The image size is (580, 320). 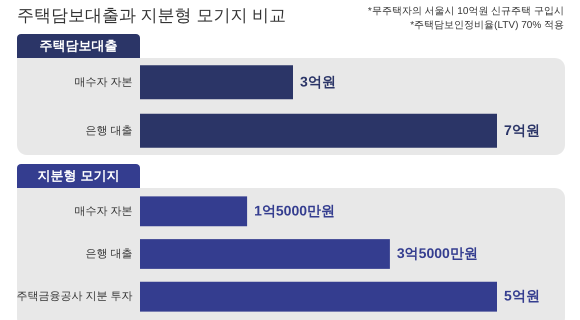 What do you see at coordinates (522, 130) in the screenshot?
I see `data-label: 7억원` at bounding box center [522, 130].